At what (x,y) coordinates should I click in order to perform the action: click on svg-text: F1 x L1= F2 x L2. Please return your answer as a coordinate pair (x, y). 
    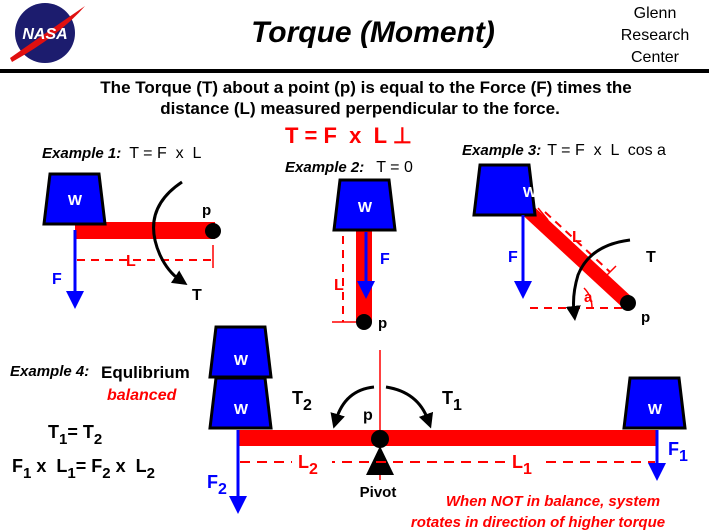
    Looking at the image, I should click on (83, 469).